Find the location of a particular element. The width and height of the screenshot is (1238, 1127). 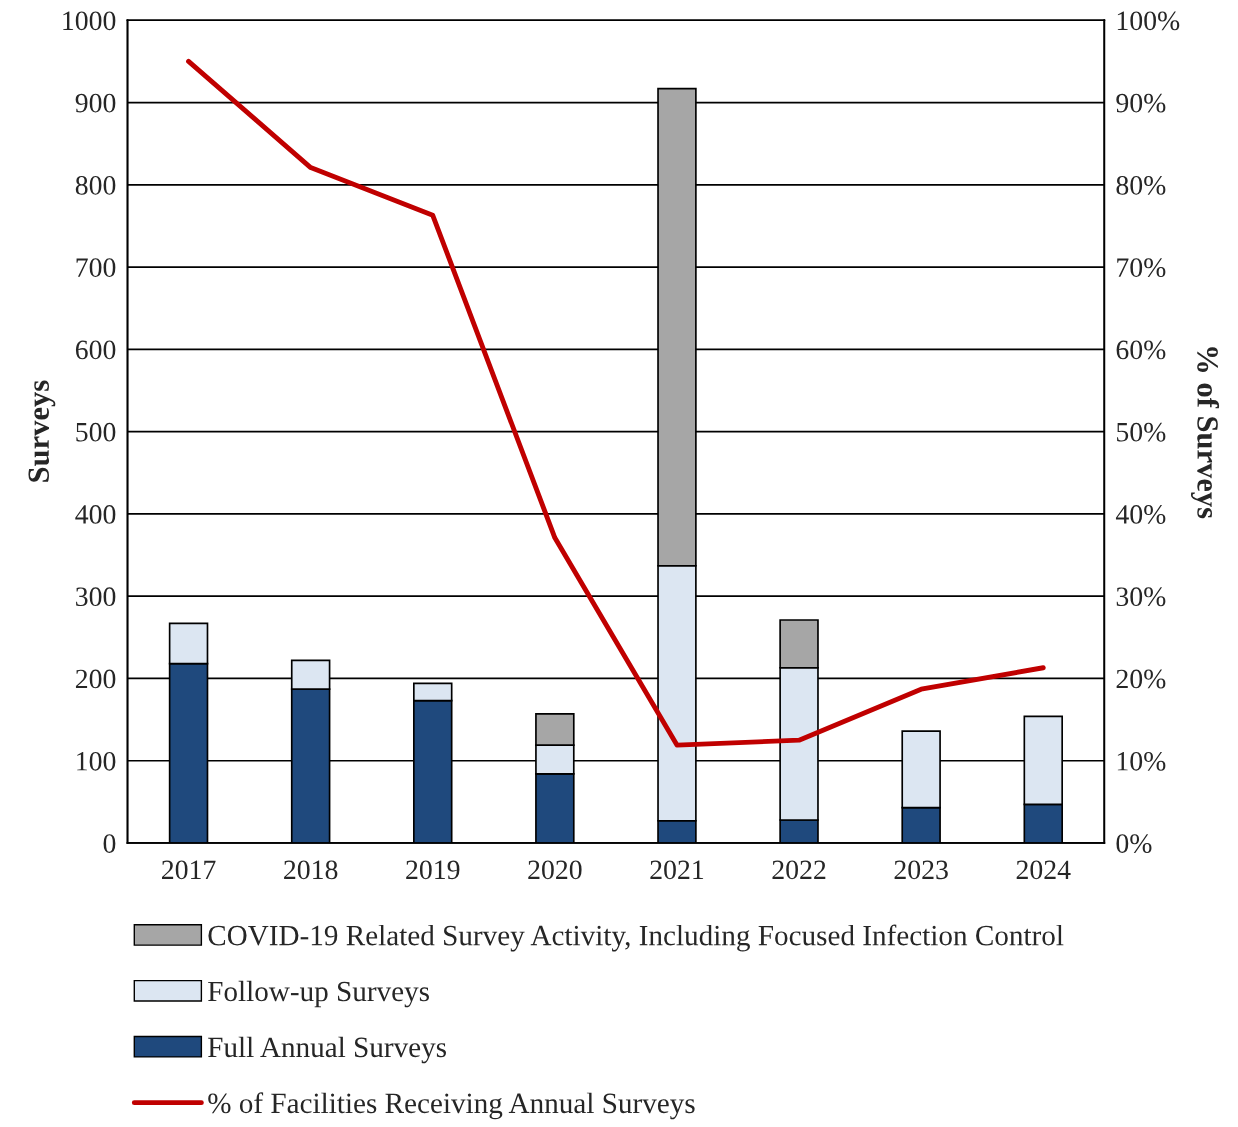

x-tick-label: 2022 is located at coordinates (799, 870).